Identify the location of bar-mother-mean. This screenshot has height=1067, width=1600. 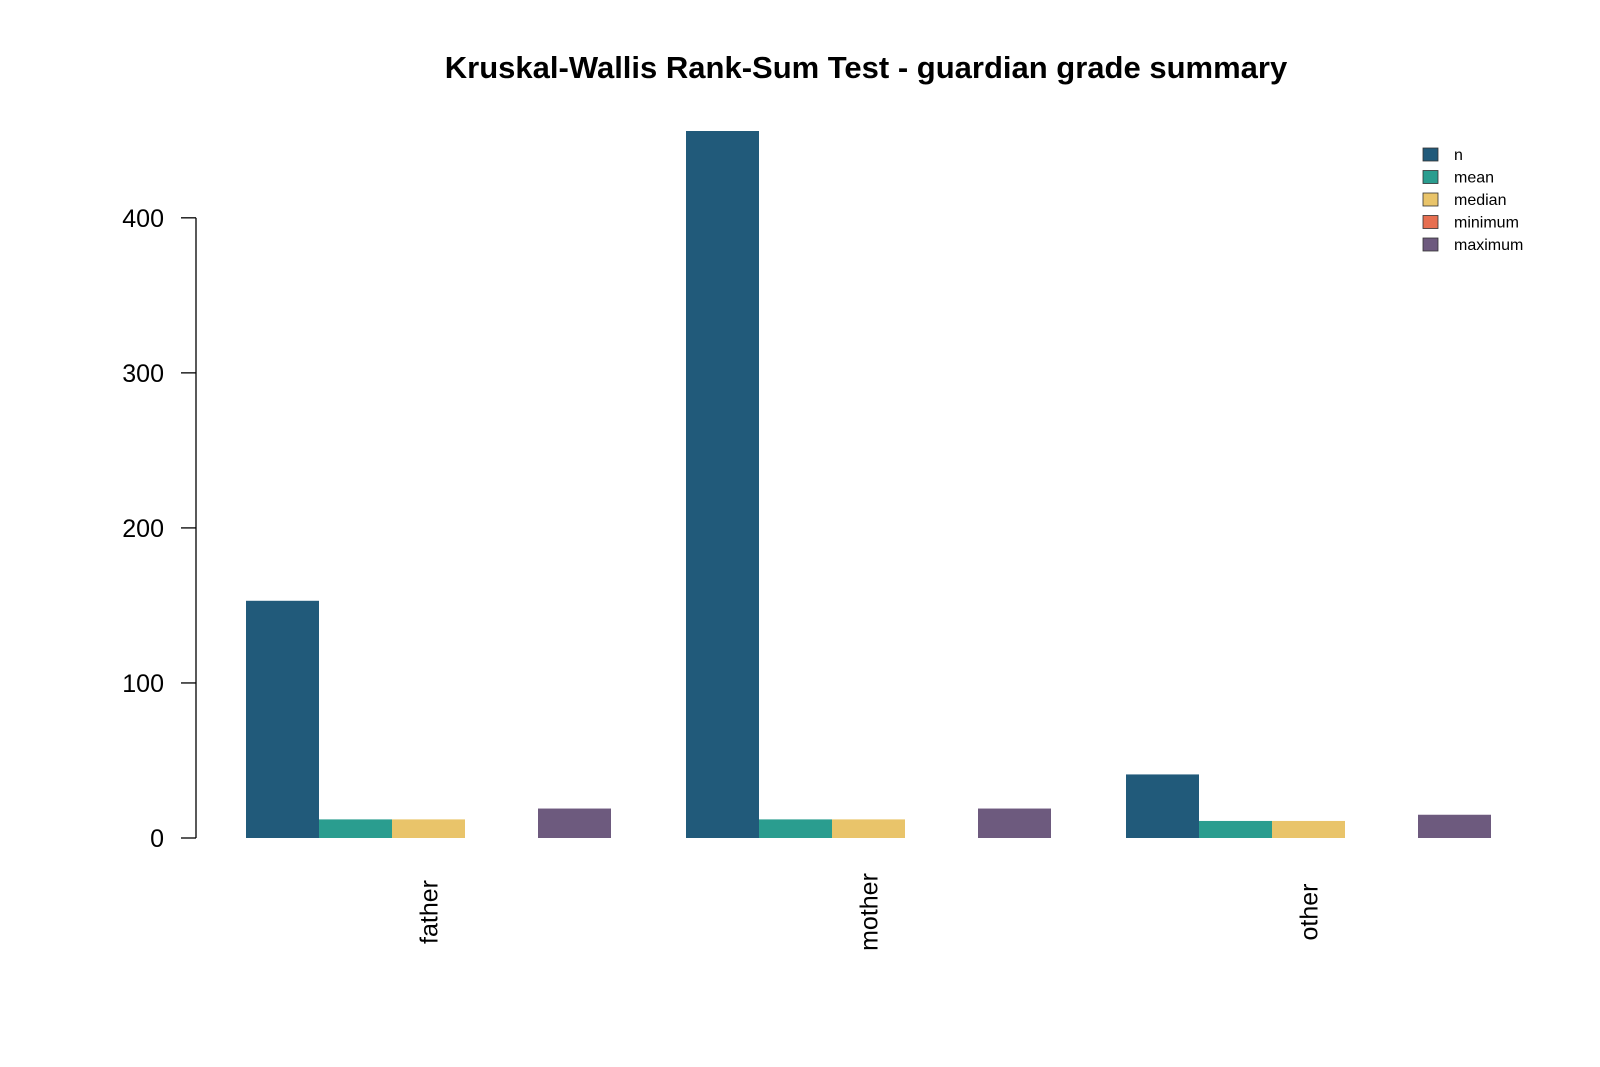
(795, 828).